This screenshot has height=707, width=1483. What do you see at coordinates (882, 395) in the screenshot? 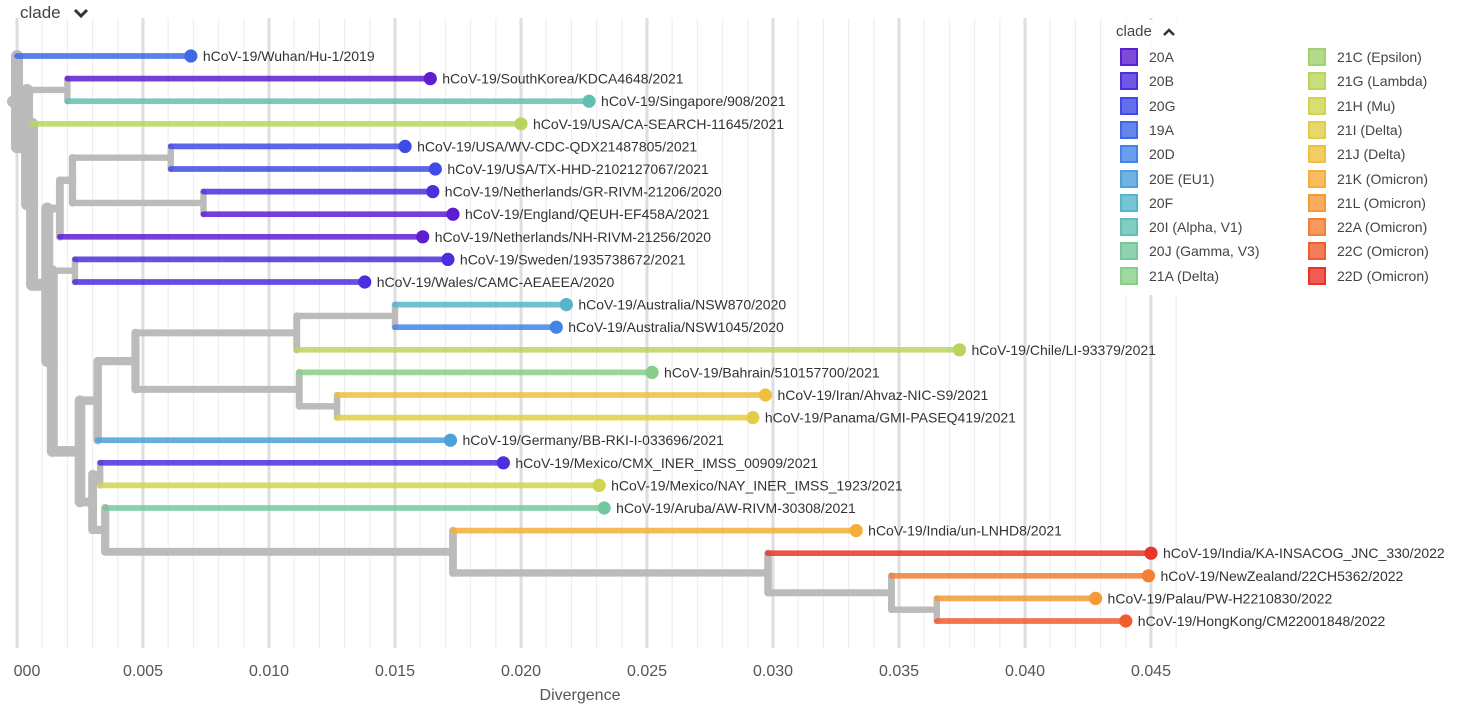
I see `tip-label: hCoV-19/Iran/Ahvaz-NIC-S9/2021` at bounding box center [882, 395].